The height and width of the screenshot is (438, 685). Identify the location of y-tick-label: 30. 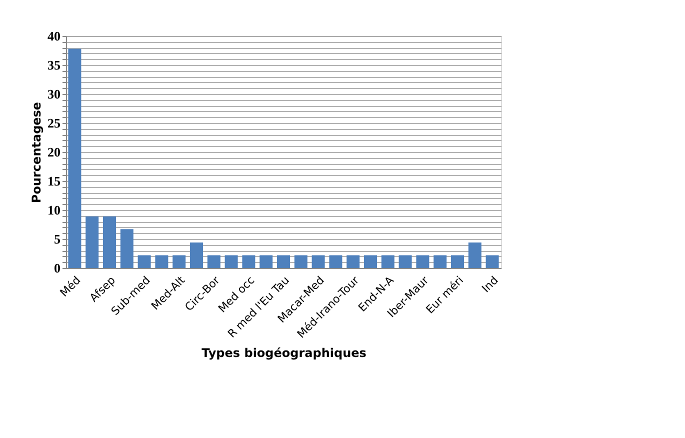
(54, 94).